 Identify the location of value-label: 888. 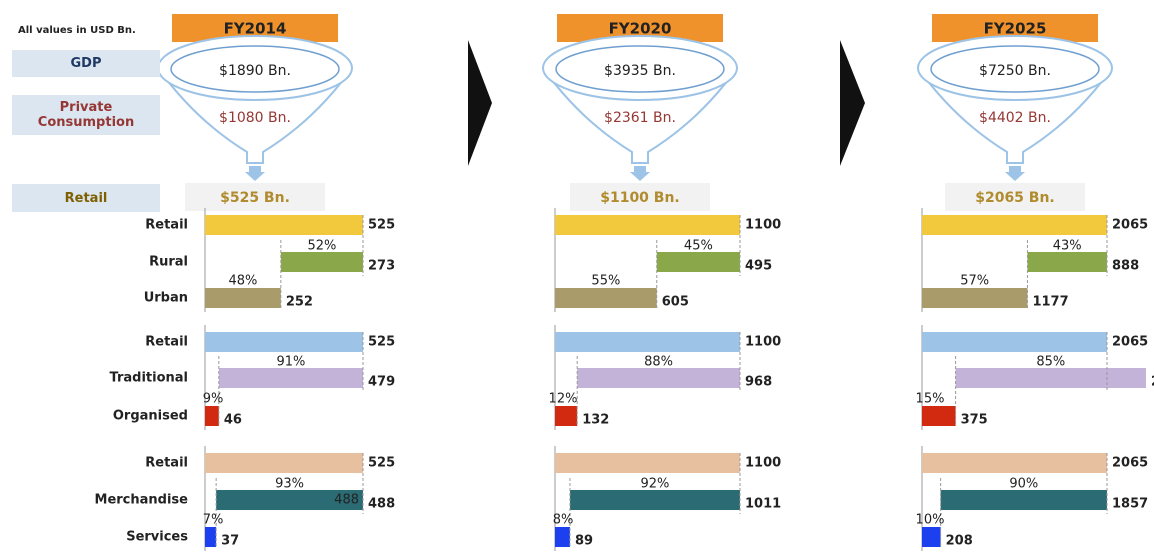
(1125, 266).